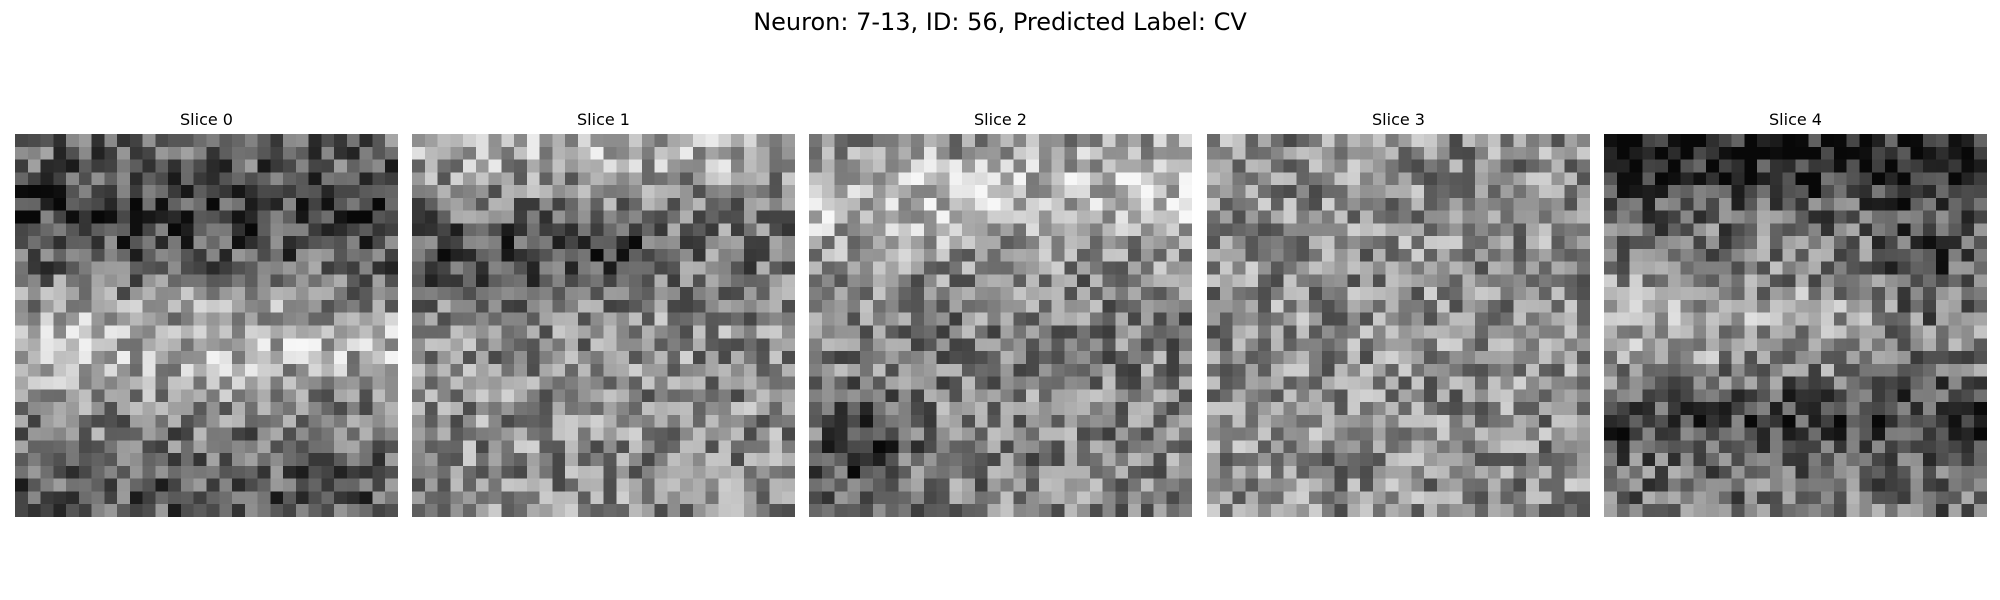  What do you see at coordinates (206, 119) in the screenshot?
I see `slice-title: Slice 0` at bounding box center [206, 119].